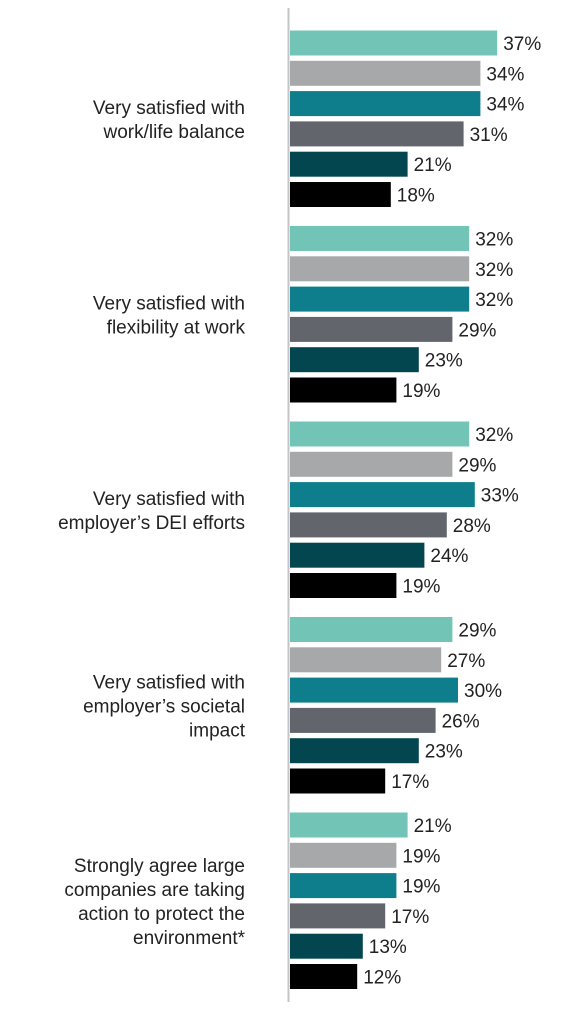 This screenshot has height=1010, width=571. Describe the element at coordinates (159, 866) in the screenshot. I see `category-label-line: Strongly agree large` at that location.